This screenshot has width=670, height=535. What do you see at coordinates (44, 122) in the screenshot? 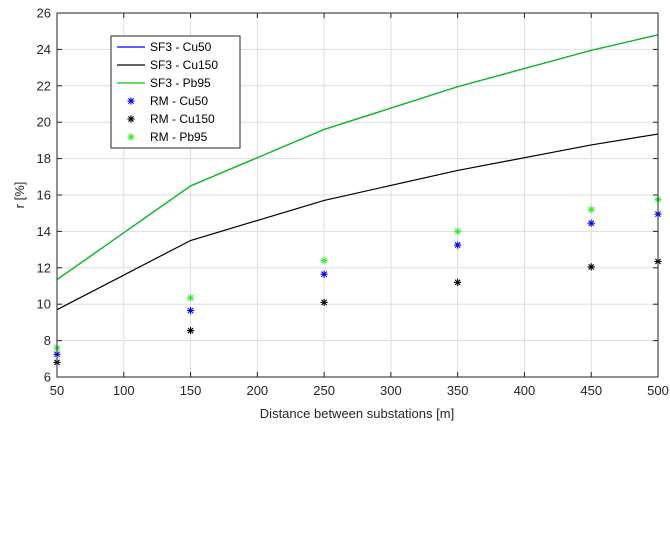
I see `y-tick-label: 20` at bounding box center [44, 122].